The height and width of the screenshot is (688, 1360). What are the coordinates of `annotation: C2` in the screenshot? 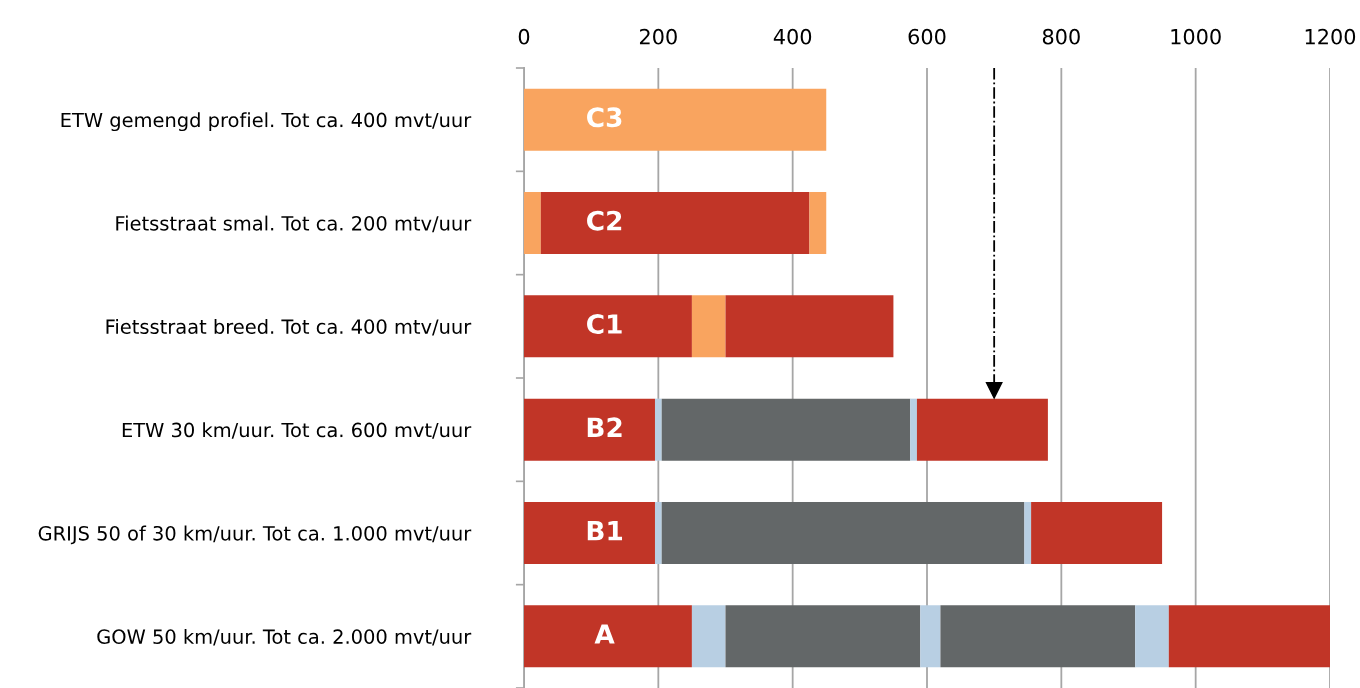 It's located at (604, 220).